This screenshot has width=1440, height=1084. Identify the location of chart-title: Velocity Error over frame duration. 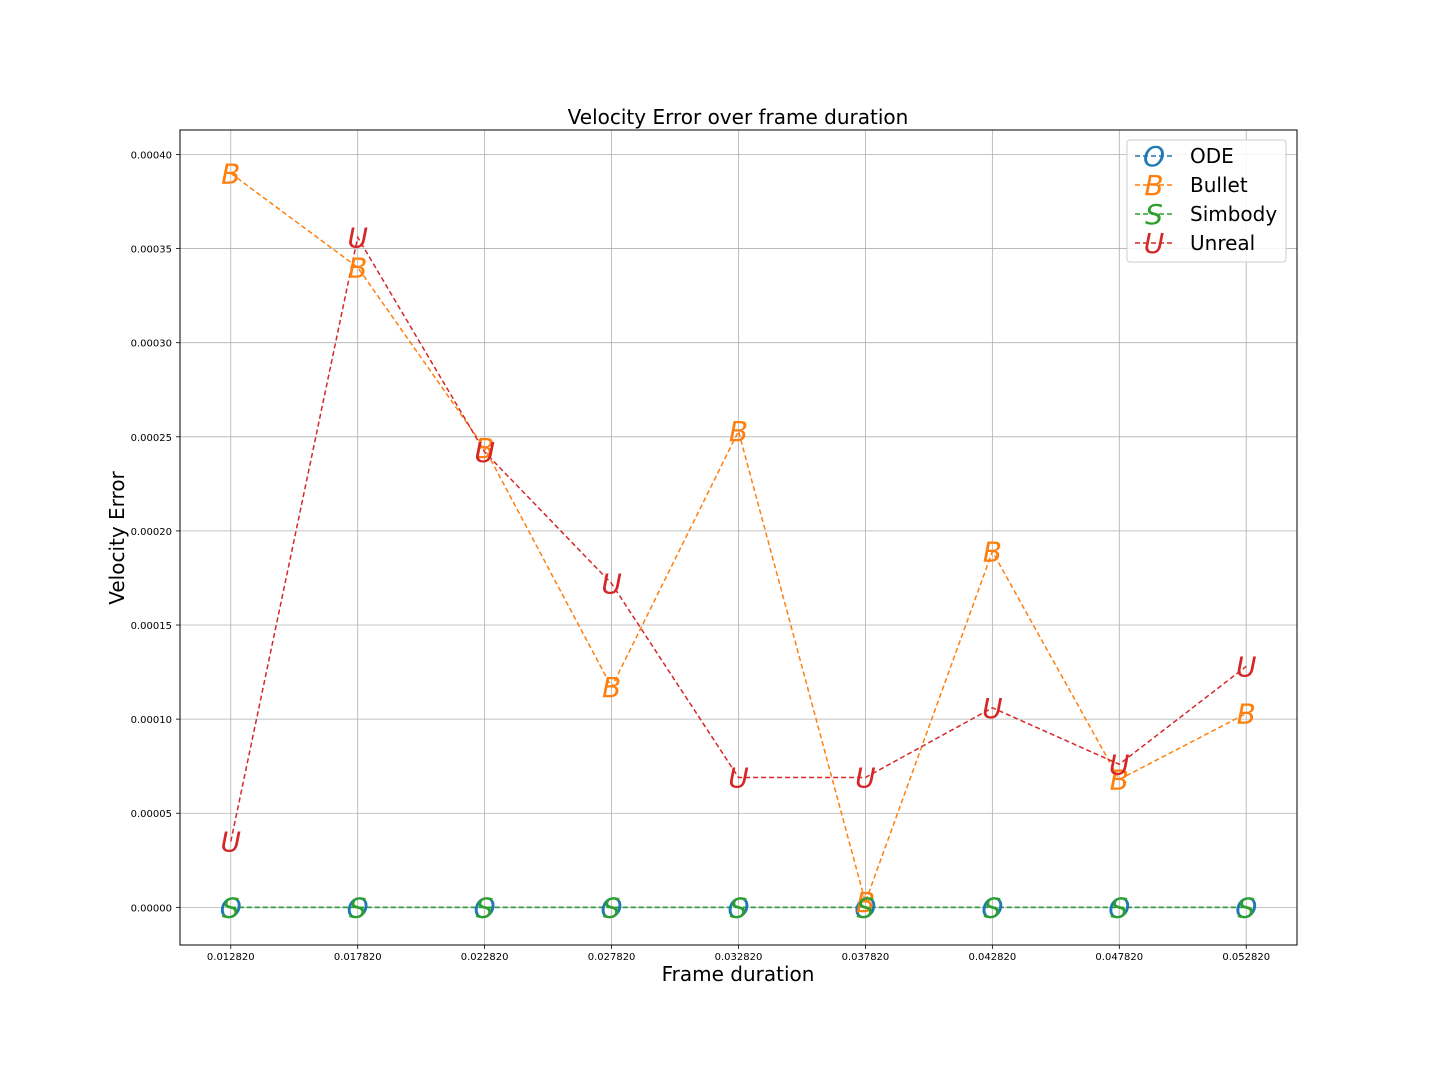
(738, 117).